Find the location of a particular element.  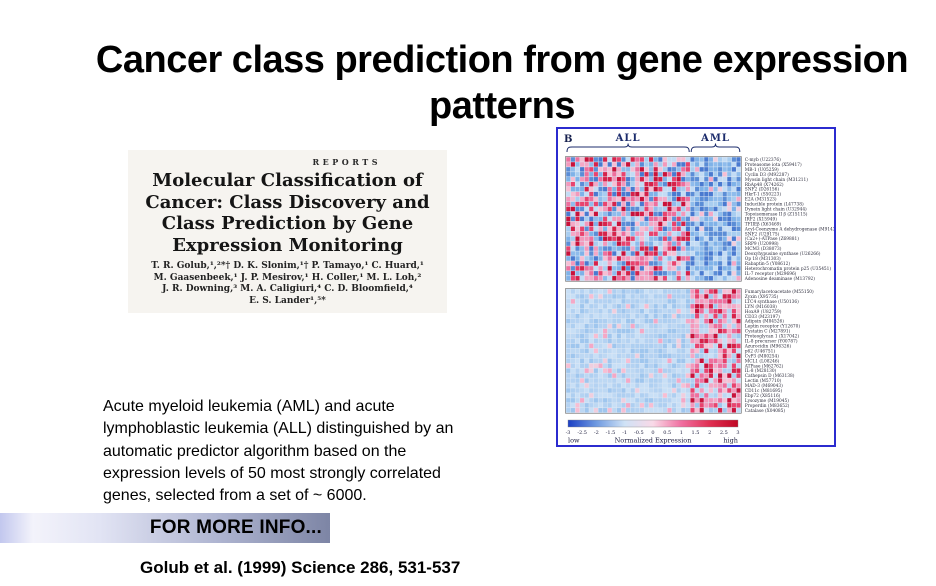

svg-text: Inducible protein (L47738) is located at coordinates (774, 205).